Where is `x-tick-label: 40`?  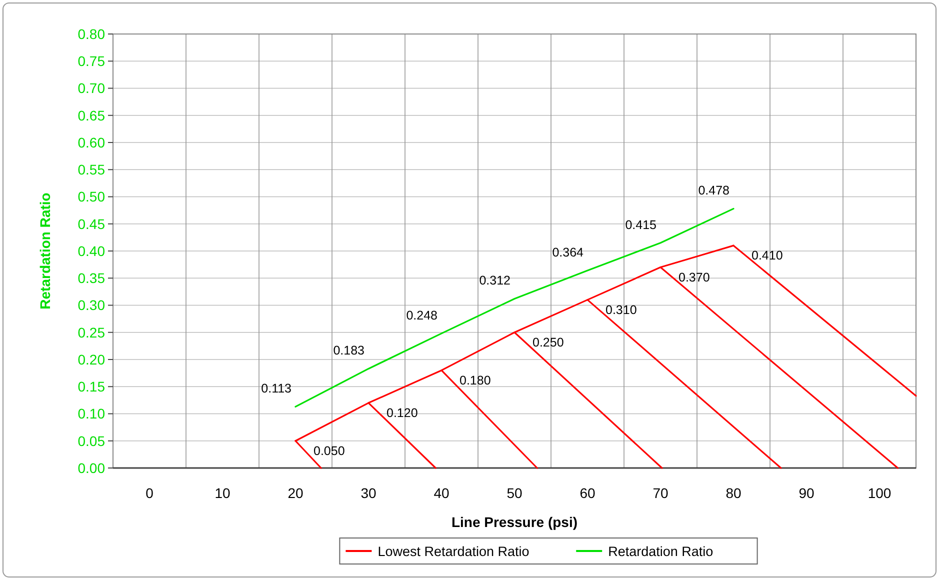 x-tick-label: 40 is located at coordinates (442, 493).